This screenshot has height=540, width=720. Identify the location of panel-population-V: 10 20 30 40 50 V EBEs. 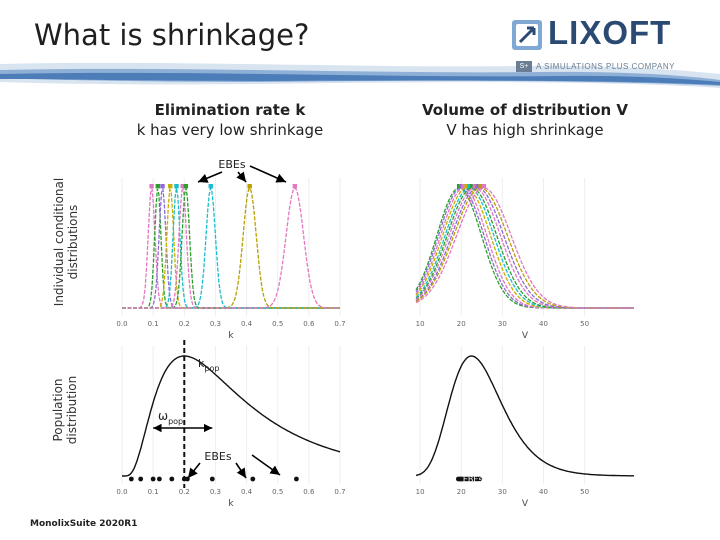
(525, 427).